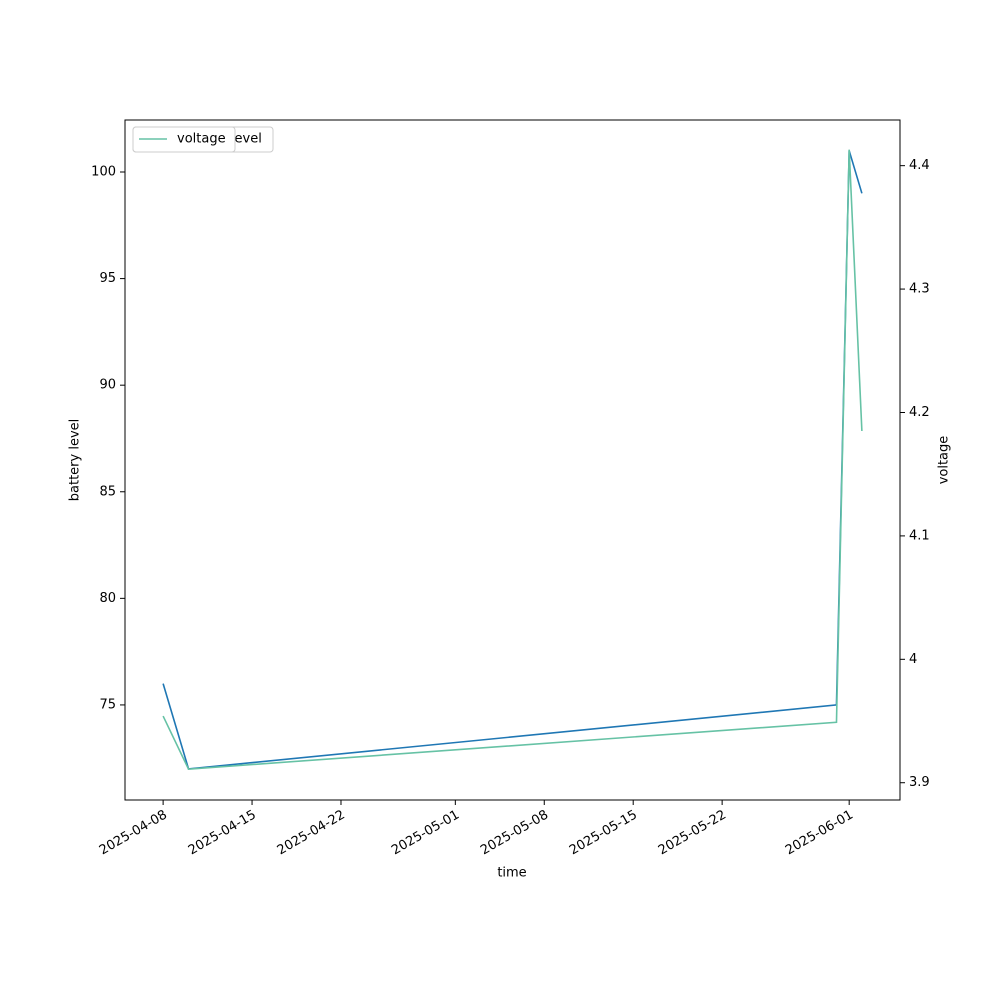  Describe the element at coordinates (913, 659) in the screenshot. I see `y2-tick-label: 4` at that location.